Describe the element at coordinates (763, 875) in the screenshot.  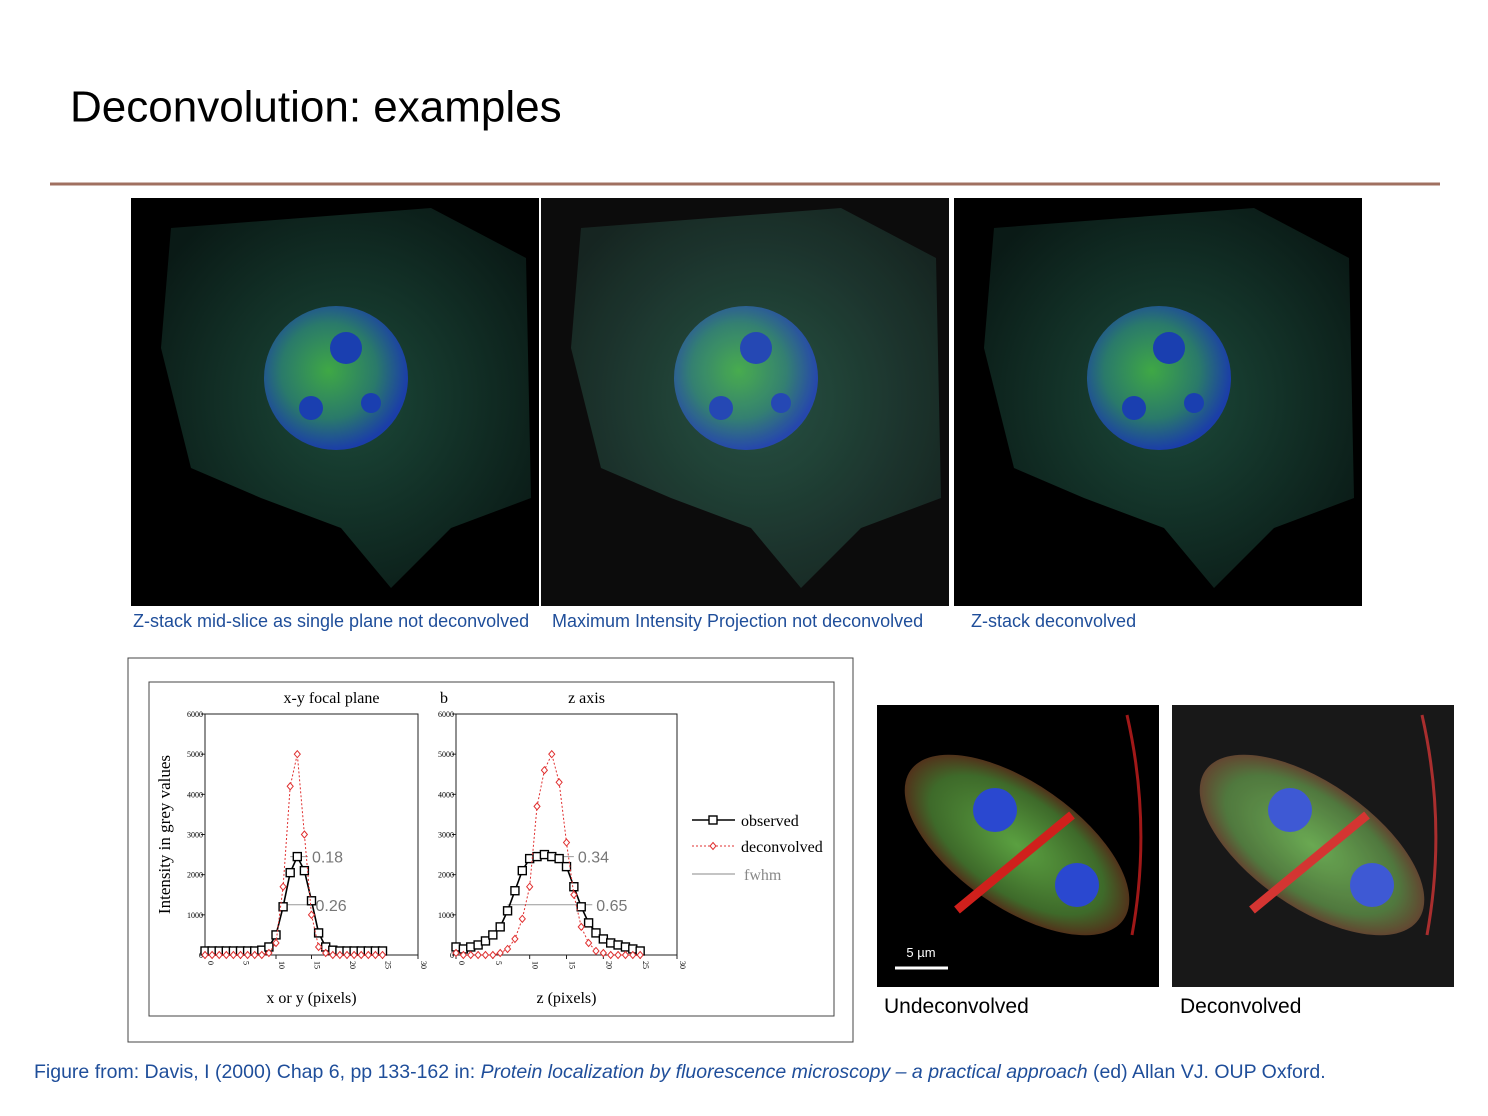
I see `legend-label: fwhm` at that location.